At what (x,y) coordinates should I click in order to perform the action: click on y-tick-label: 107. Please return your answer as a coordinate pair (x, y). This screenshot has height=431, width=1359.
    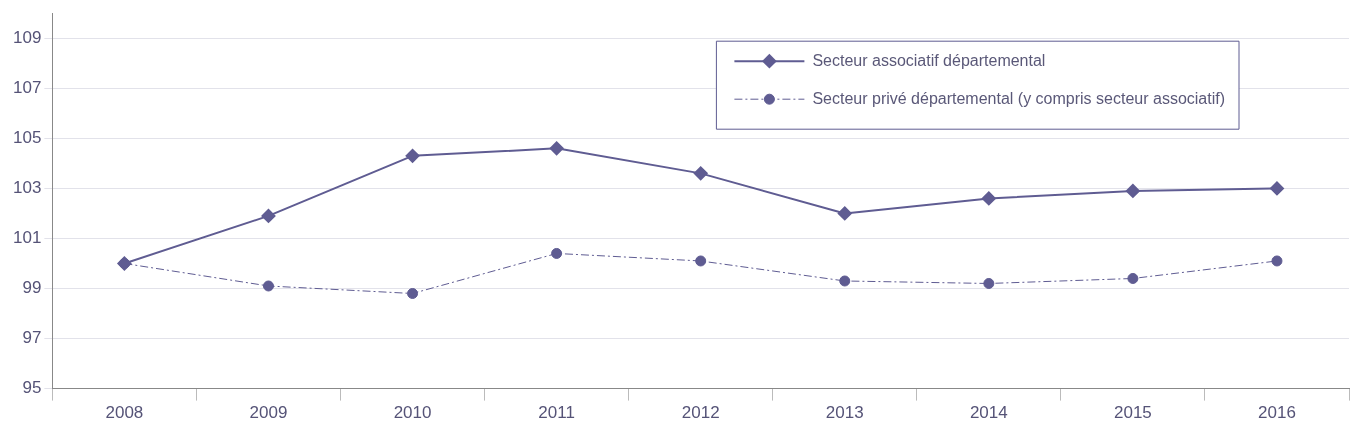
    Looking at the image, I should click on (27, 87).